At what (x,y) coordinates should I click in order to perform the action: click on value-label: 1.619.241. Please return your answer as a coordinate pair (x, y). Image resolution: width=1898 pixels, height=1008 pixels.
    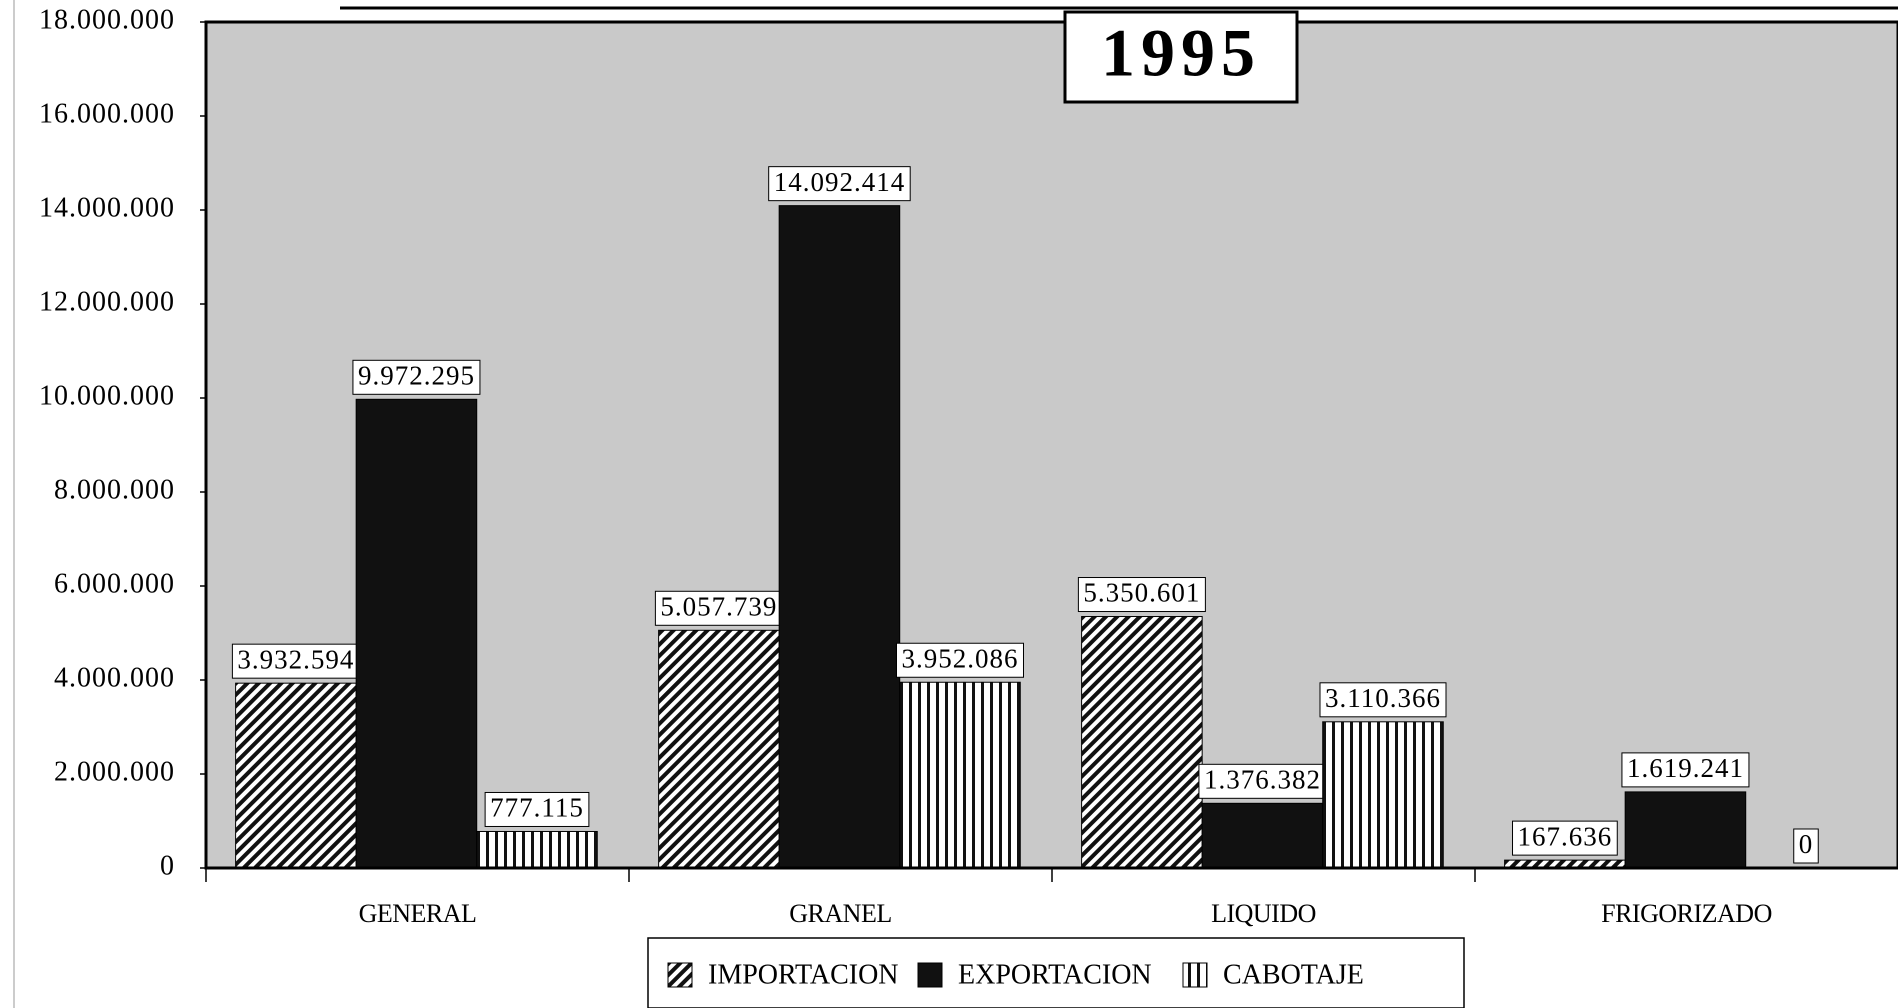
    Looking at the image, I should click on (1685, 768).